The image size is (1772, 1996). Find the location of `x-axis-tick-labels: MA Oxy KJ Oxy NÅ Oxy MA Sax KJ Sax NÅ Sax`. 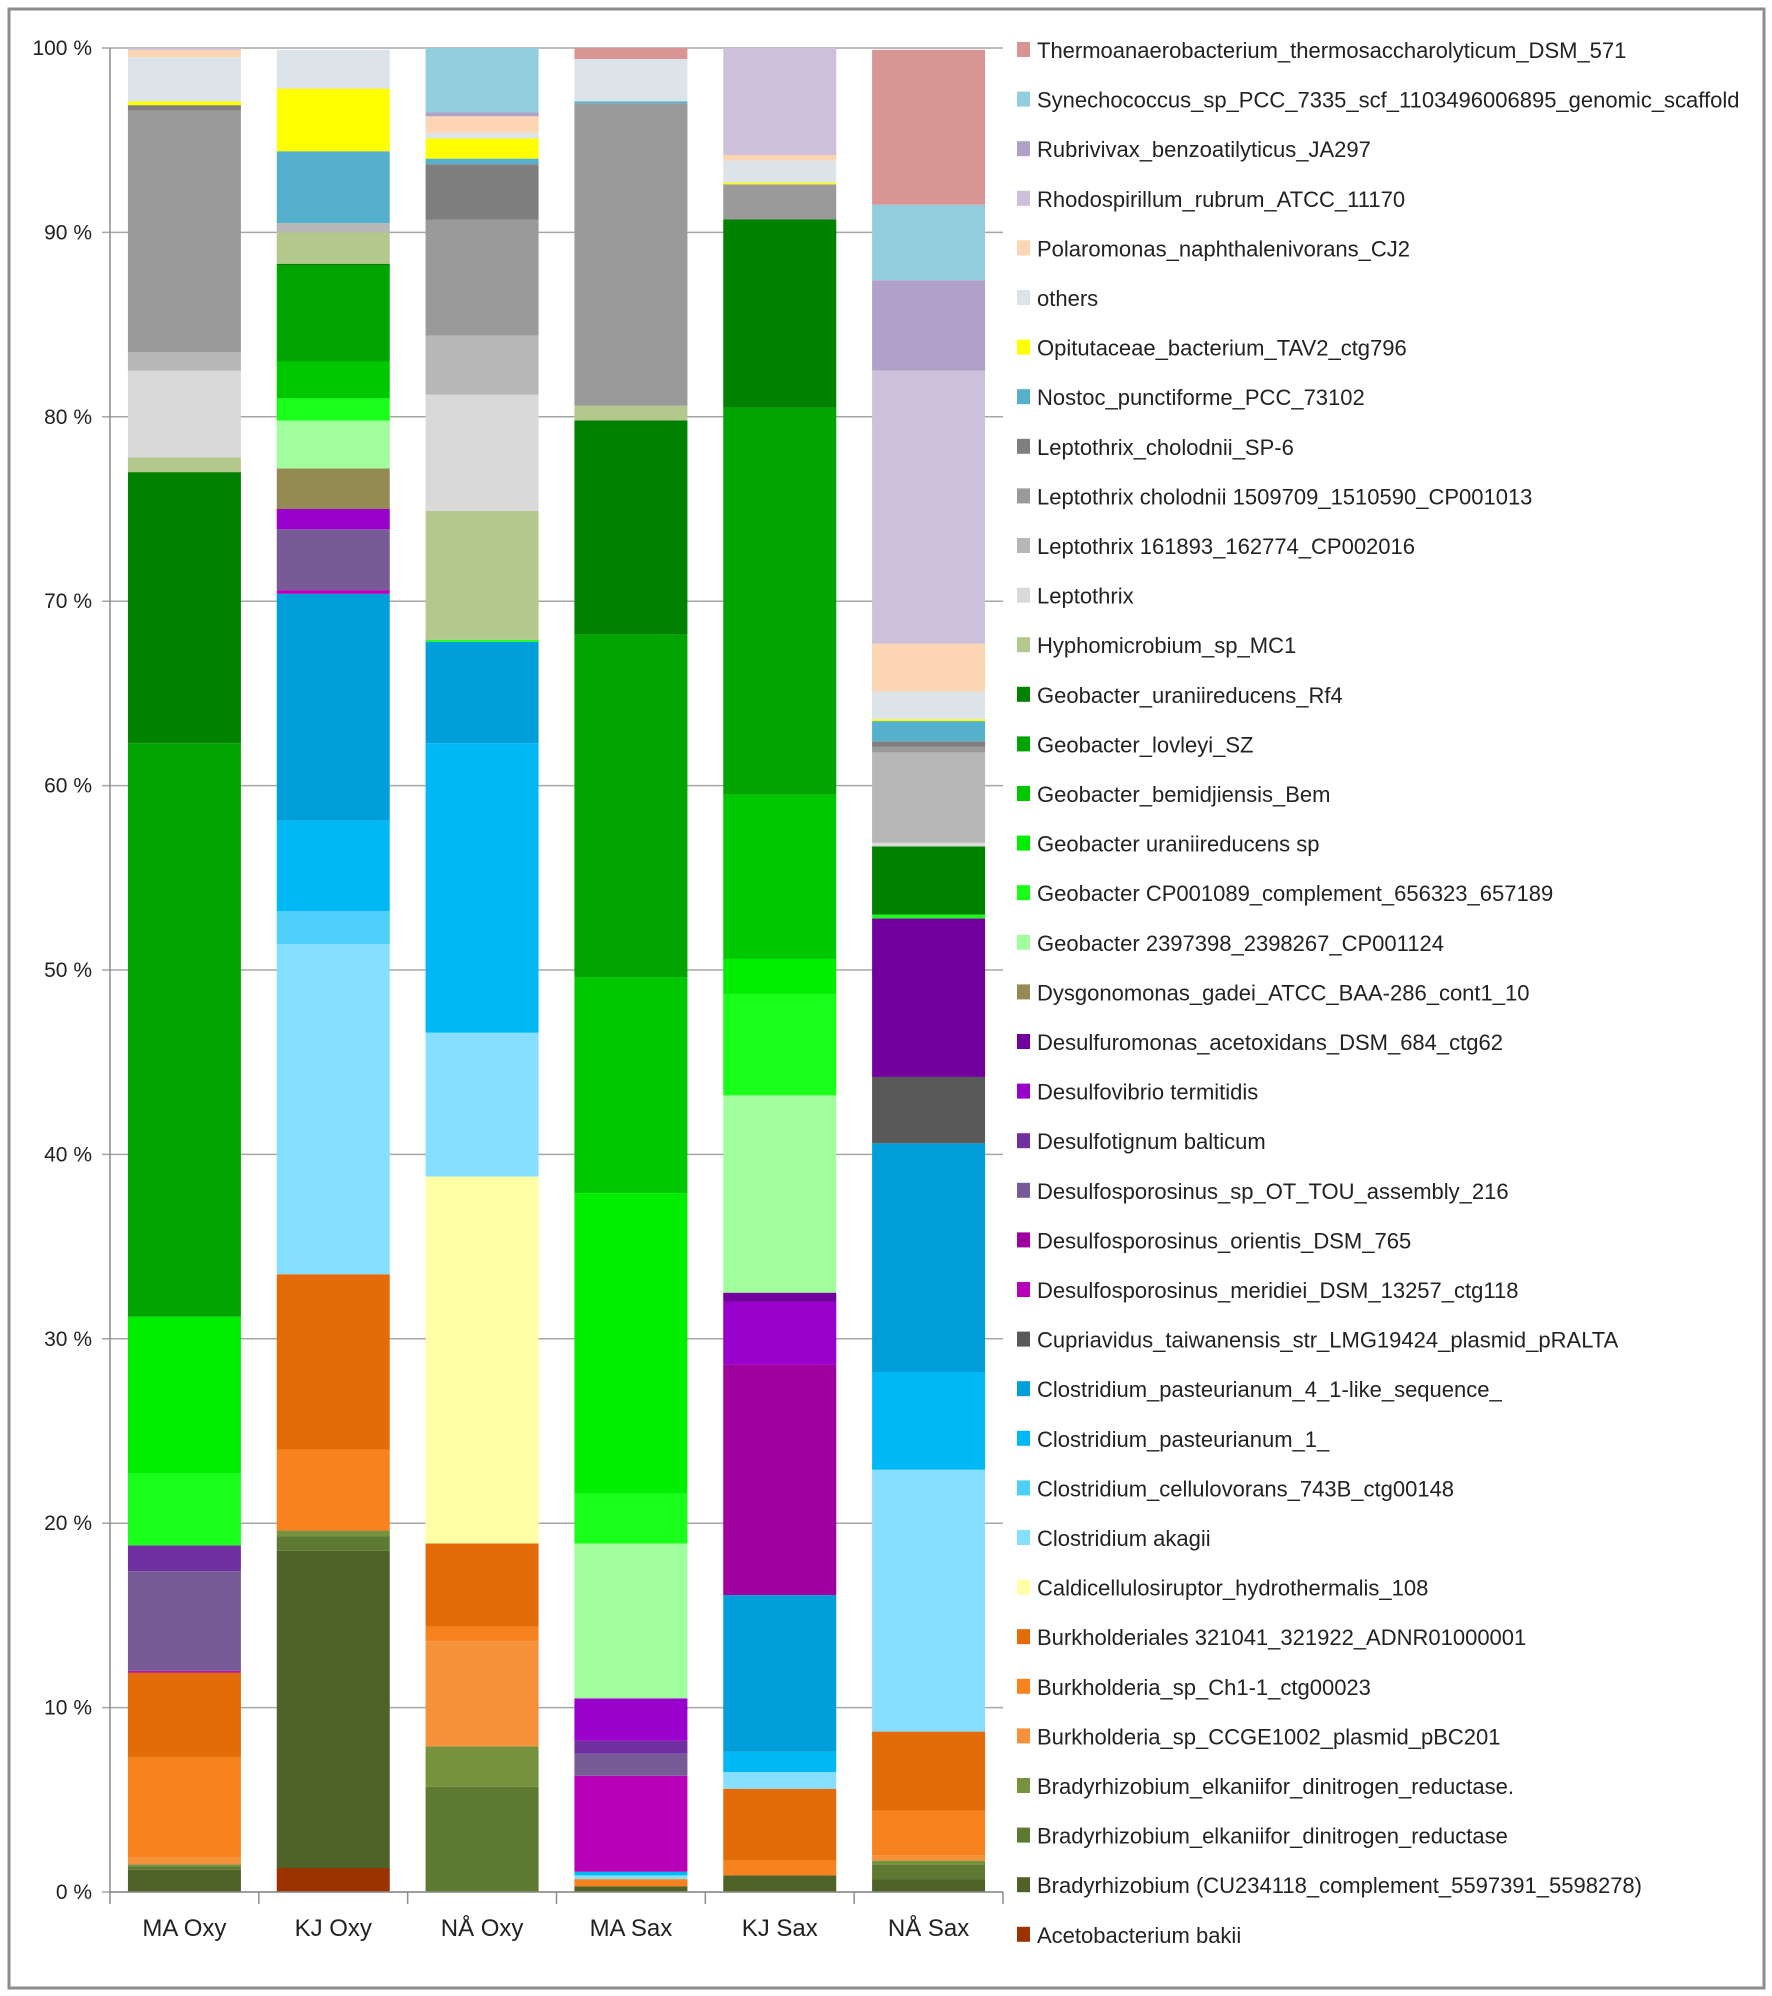

x-axis-tick-labels: MA Oxy KJ Oxy NÅ Oxy MA Sax KJ Sax NÅ Sax is located at coordinates (555, 1928).